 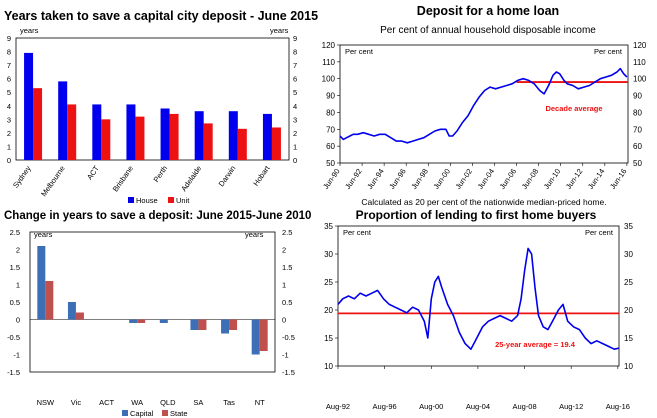 I want to click on chart1-ytick-left: 0, so click(x=9, y=160).